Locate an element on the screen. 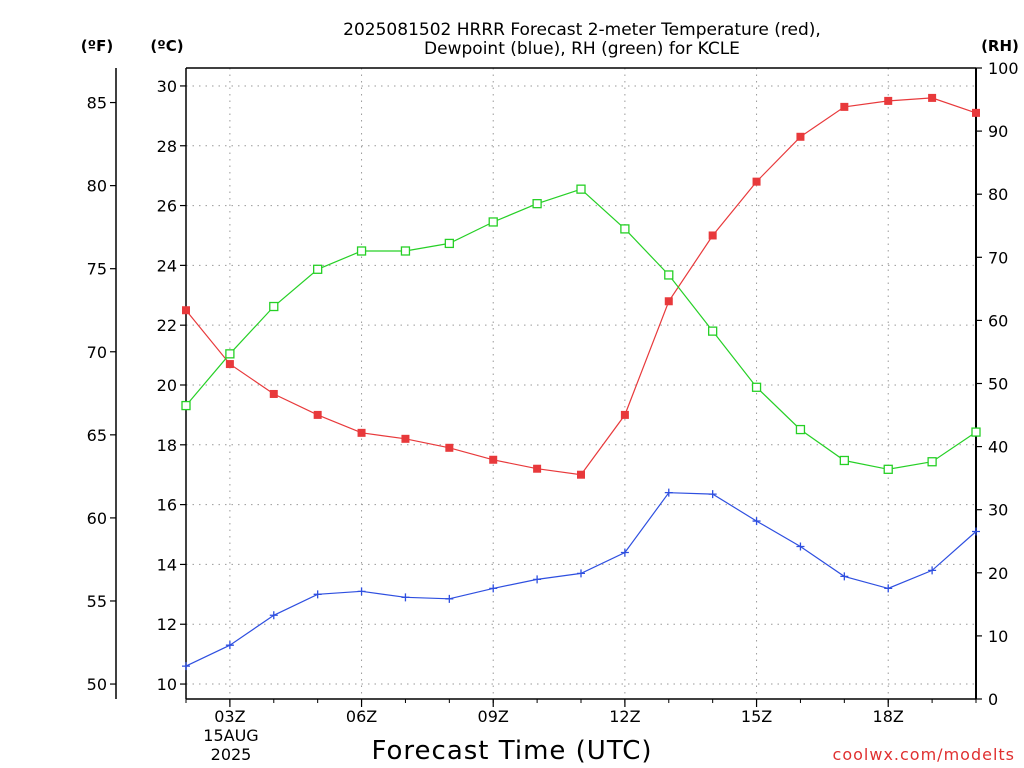 Image resolution: width=1024 pixels, height=768 pixels. x-date-label-day: 15AUG is located at coordinates (230, 735).